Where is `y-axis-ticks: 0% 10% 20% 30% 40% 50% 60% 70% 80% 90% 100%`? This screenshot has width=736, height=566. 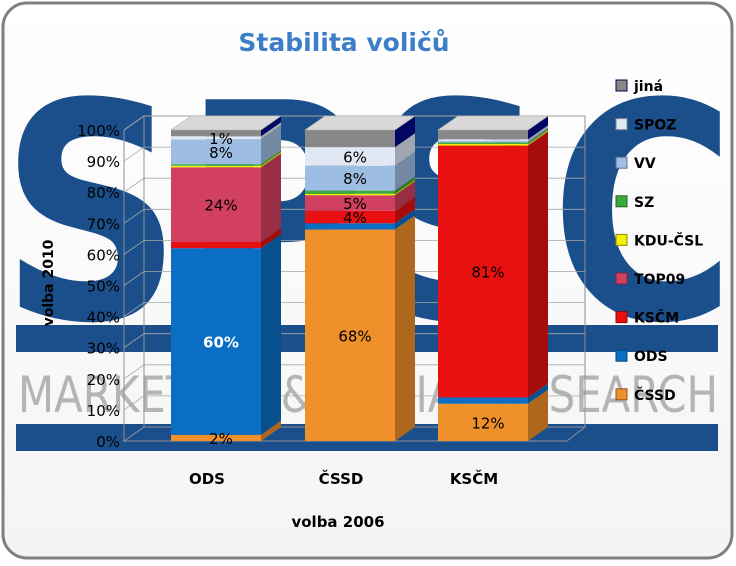
y-axis-ticks: 0% 10% 20% 30% 40% 50% 60% 70% 80% 90% 100% is located at coordinates (98, 286).